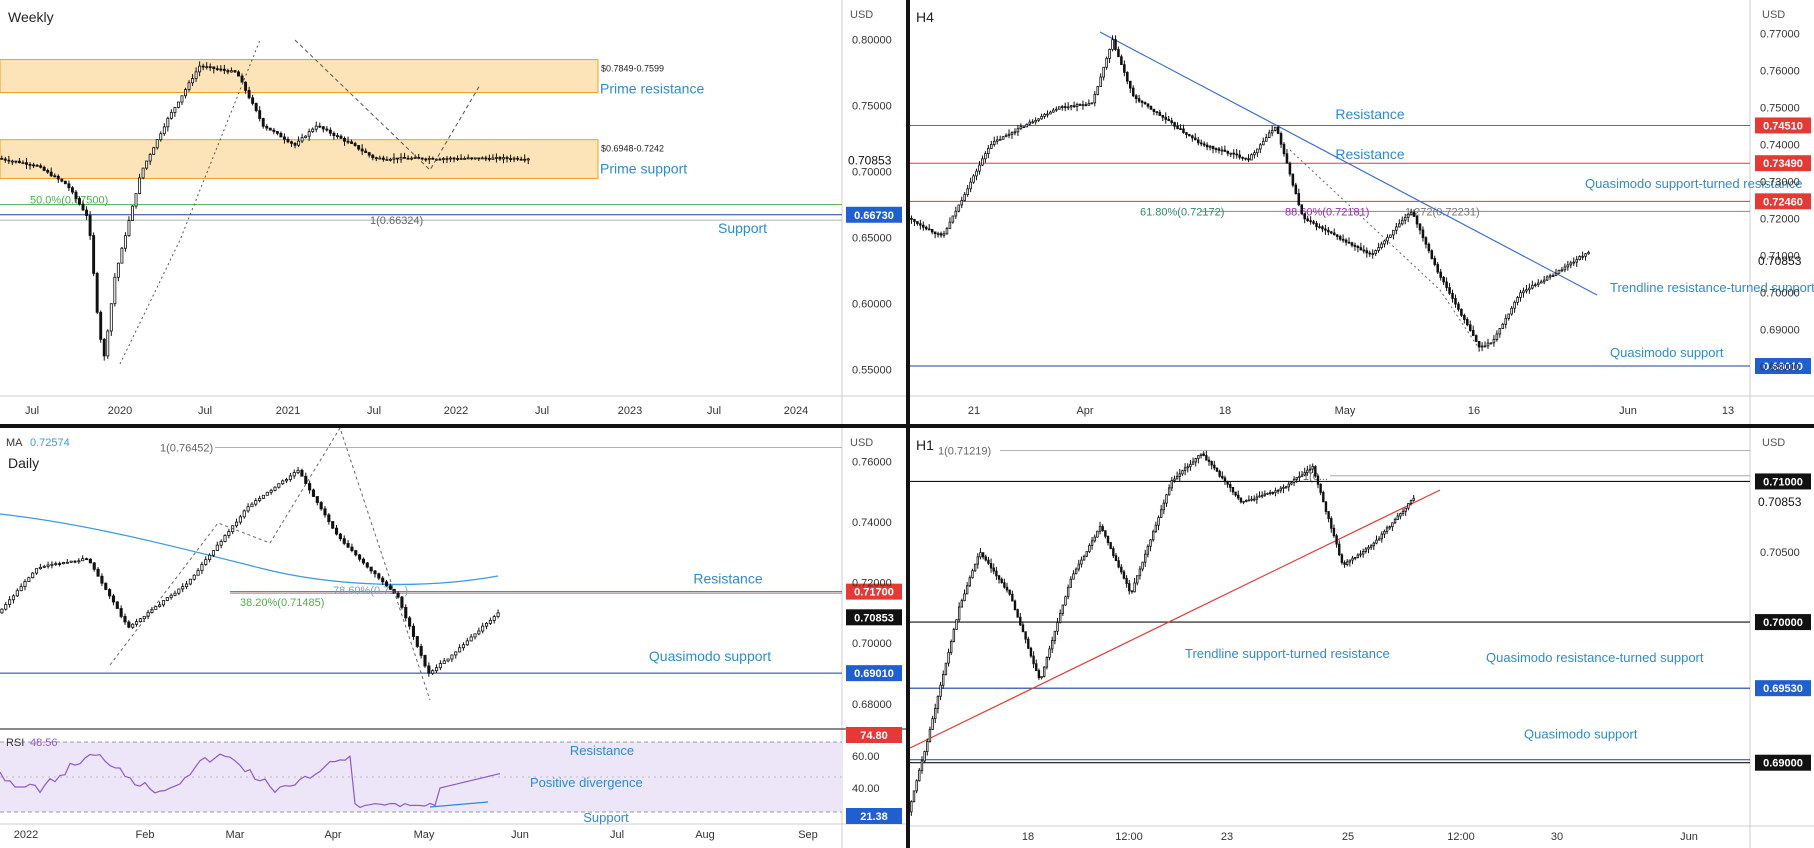 This screenshot has height=848, width=1814. Describe the element at coordinates (1780, 219) in the screenshot. I see `price-tick: 0.72000` at that location.